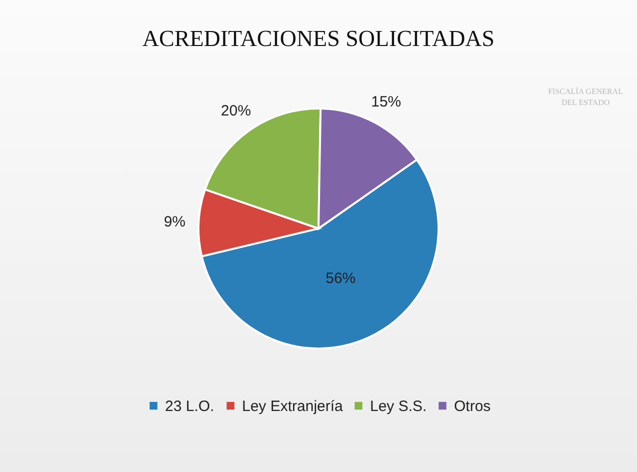 The width and height of the screenshot is (637, 472). What do you see at coordinates (235, 111) in the screenshot?
I see `data-label: 20%` at bounding box center [235, 111].